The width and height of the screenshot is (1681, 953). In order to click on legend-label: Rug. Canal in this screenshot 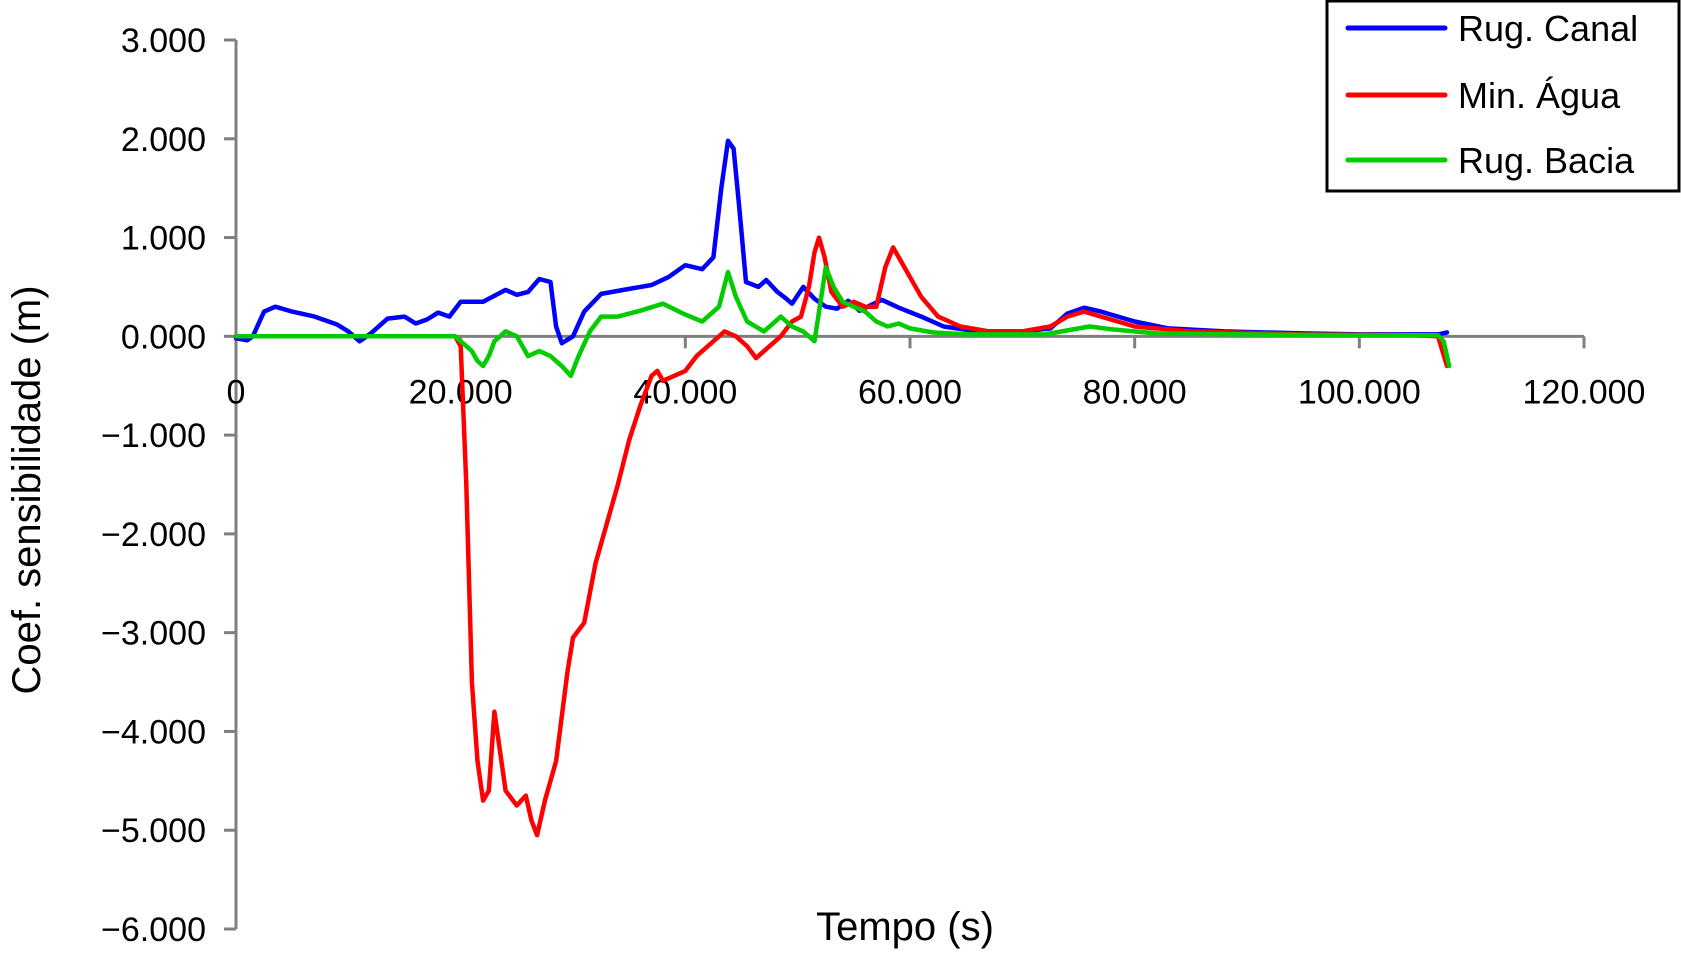, I will do `click(1548, 28)`.